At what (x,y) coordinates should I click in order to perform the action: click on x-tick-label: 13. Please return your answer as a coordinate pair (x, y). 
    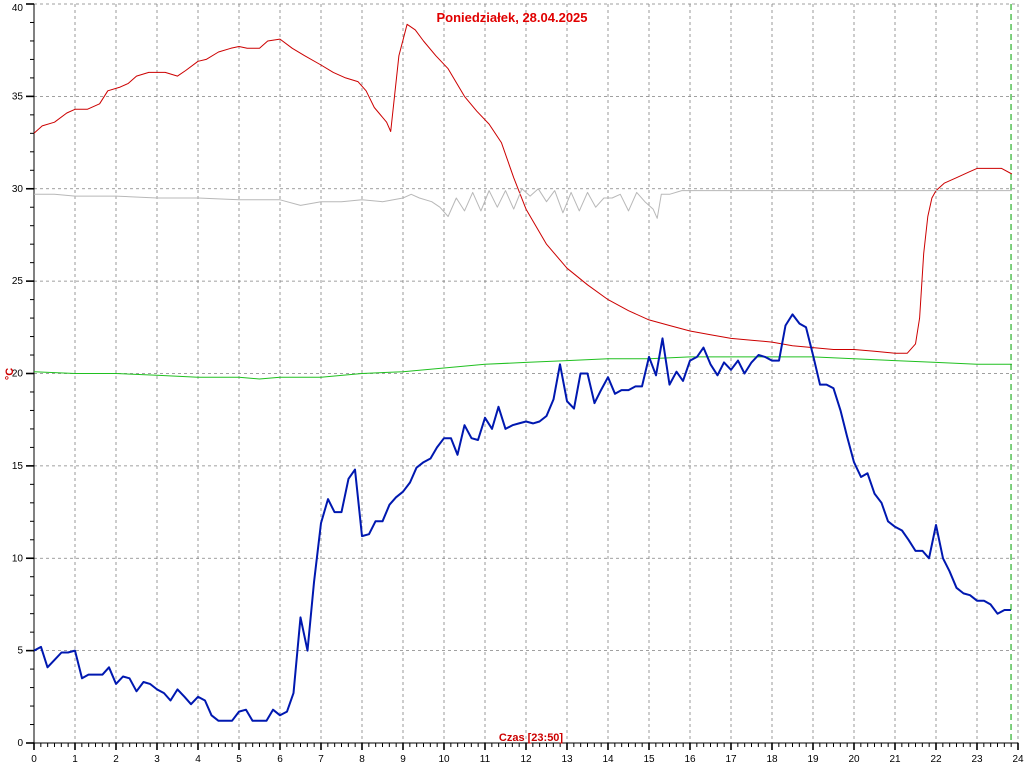
    Looking at the image, I should click on (567, 759).